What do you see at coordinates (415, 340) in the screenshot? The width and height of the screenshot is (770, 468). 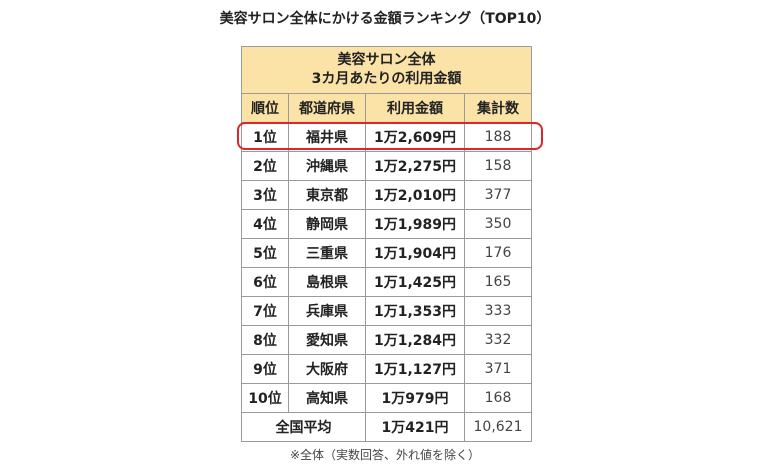 I see `amount-cell: 1万1,284円` at bounding box center [415, 340].